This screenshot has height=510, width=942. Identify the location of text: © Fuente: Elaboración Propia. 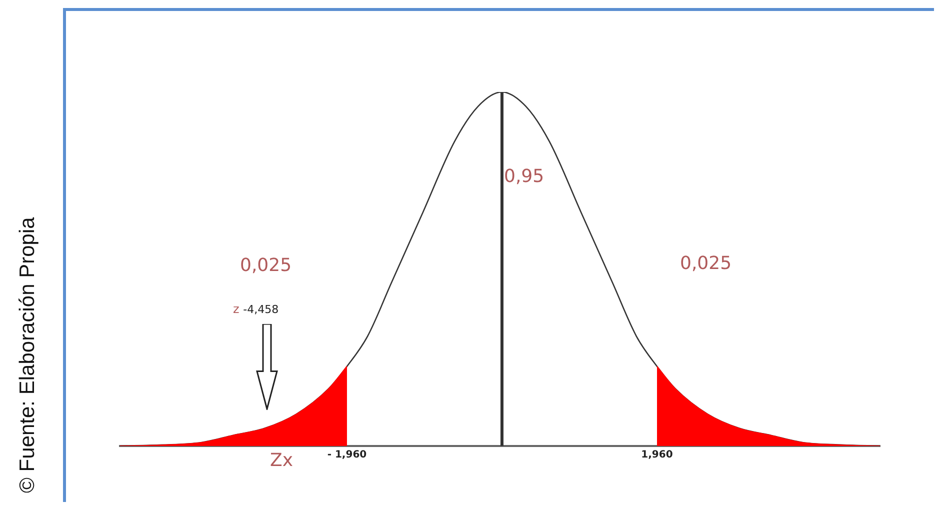
(28, 355).